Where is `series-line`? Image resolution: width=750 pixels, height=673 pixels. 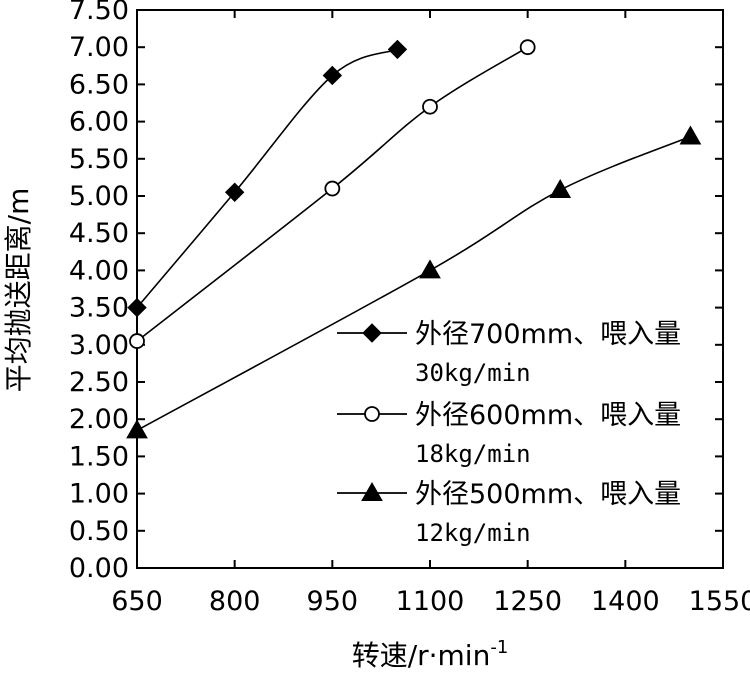 series-line is located at coordinates (267, 178).